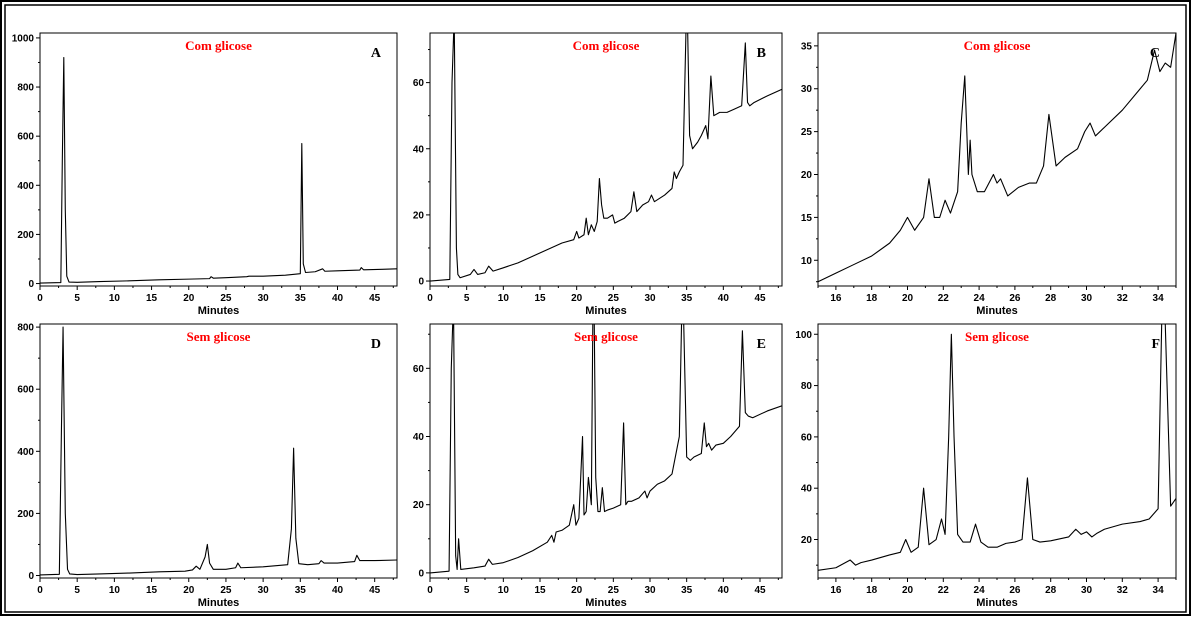 The width and height of the screenshot is (1191, 621). Describe the element at coordinates (997, 447) in the screenshot. I see `chart-5-series-0-line` at that location.